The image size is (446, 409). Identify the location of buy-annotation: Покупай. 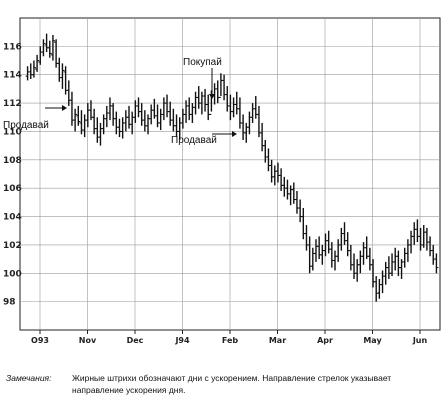
(202, 62).